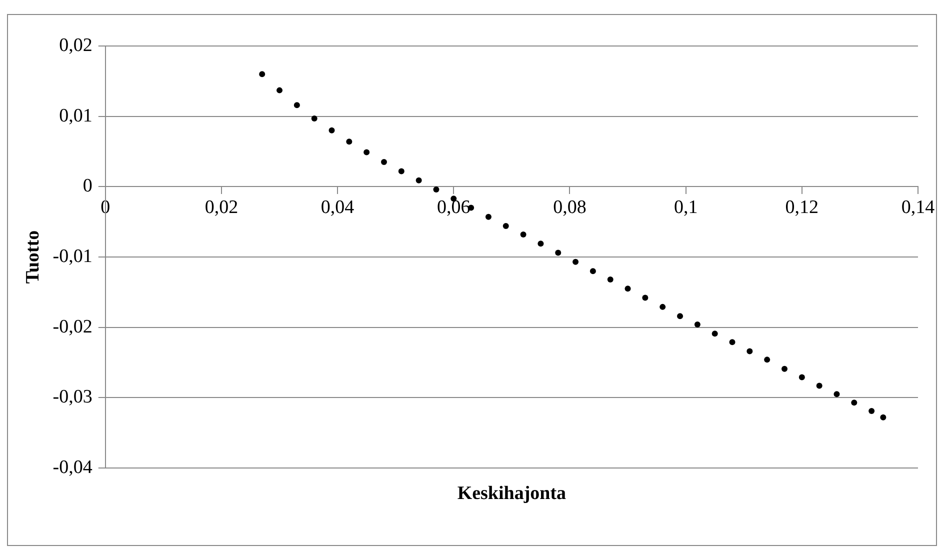  Describe the element at coordinates (72, 397) in the screenshot. I see `y-tick-label: -0,03` at that location.